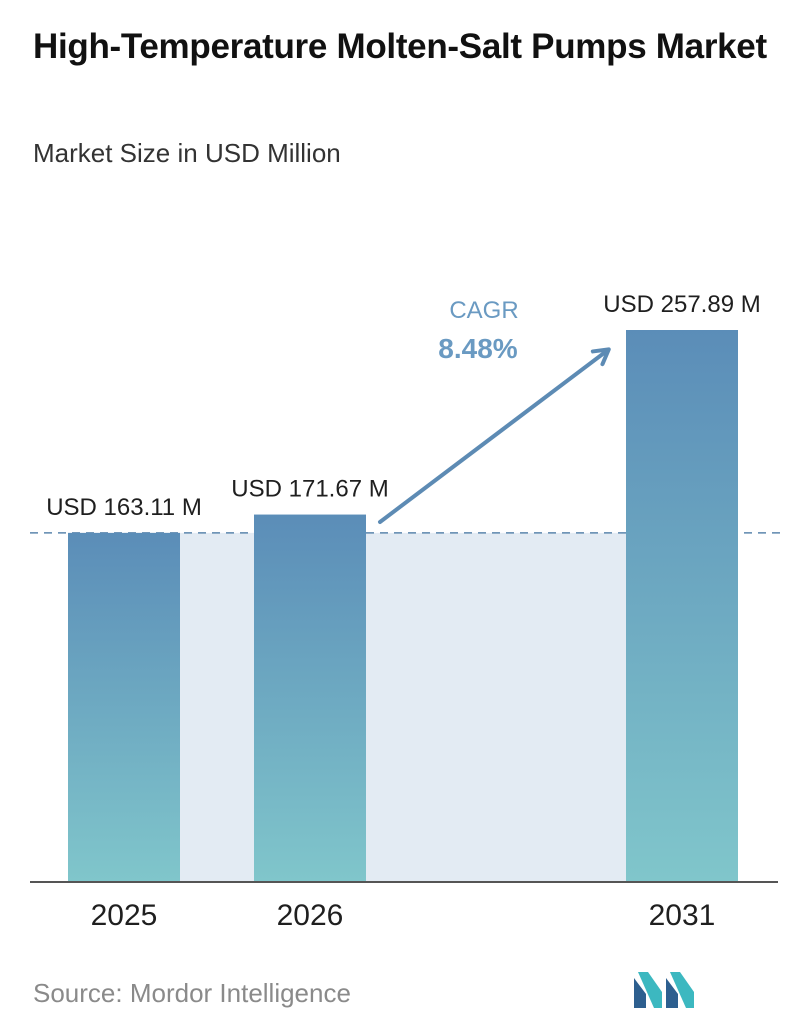  I want to click on data-label-2026: USD 171.67 M, so click(309, 489).